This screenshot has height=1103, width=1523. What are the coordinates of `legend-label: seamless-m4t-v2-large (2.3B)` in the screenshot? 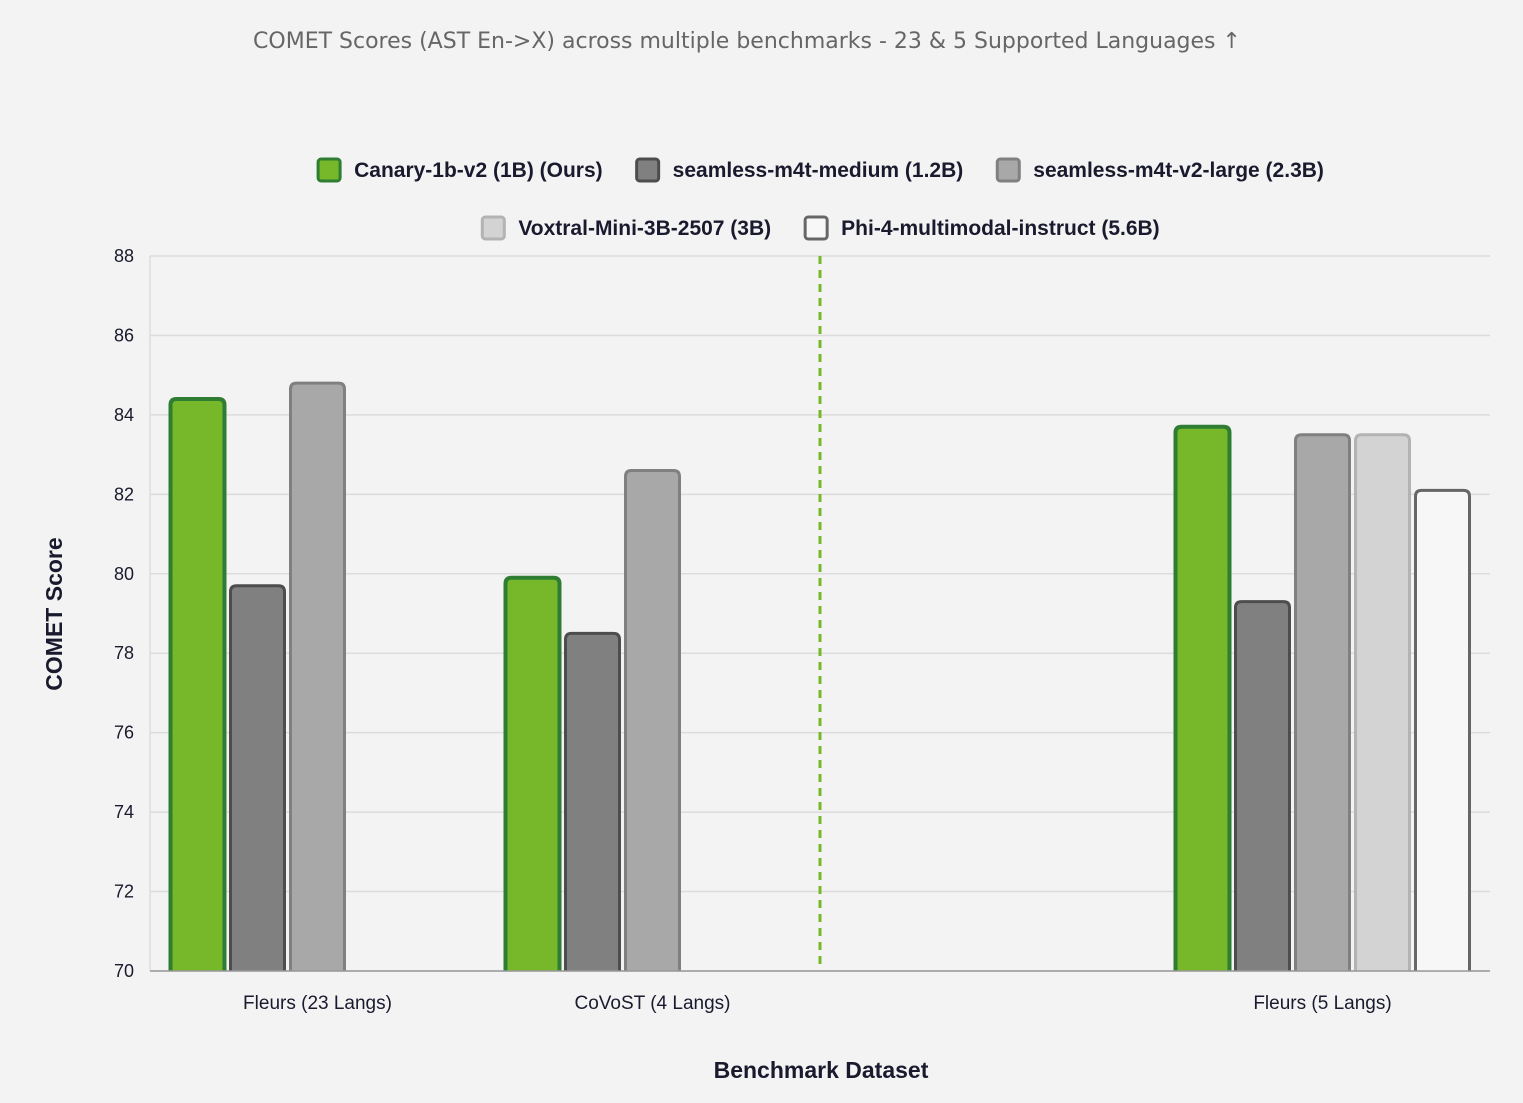 It's located at (1178, 170).